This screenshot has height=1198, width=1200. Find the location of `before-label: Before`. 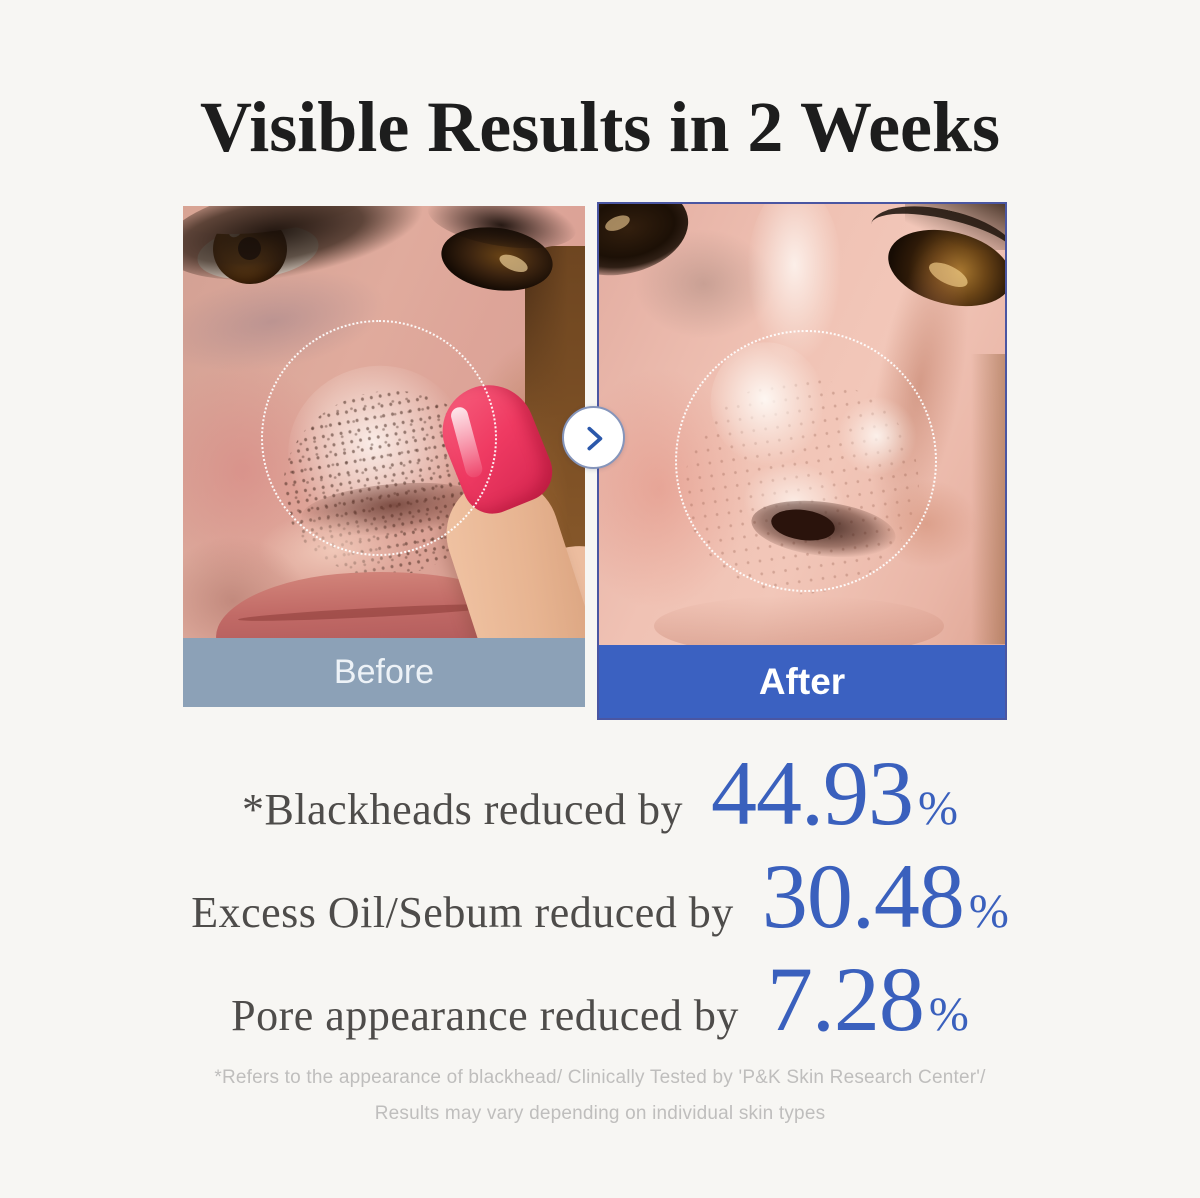

before-label: Before is located at coordinates (384, 672).